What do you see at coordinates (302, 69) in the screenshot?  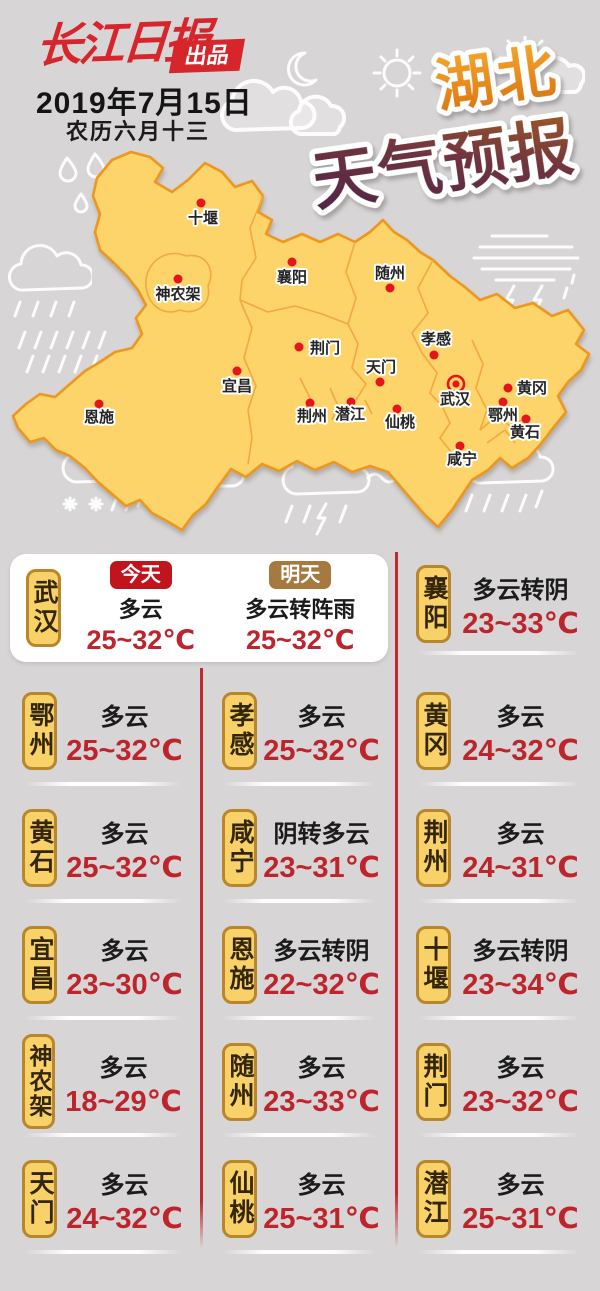 I see `moon-icon` at bounding box center [302, 69].